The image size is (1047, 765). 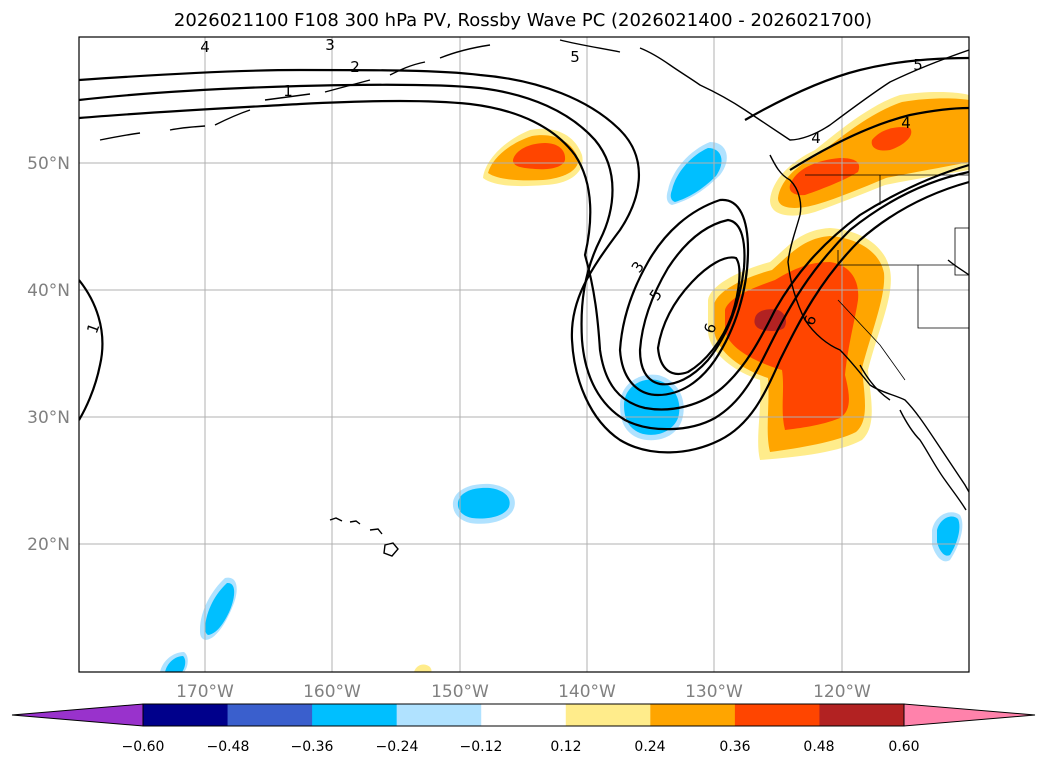 I want to click on colorbar-tick-label: −0.24, so click(x=397, y=747).